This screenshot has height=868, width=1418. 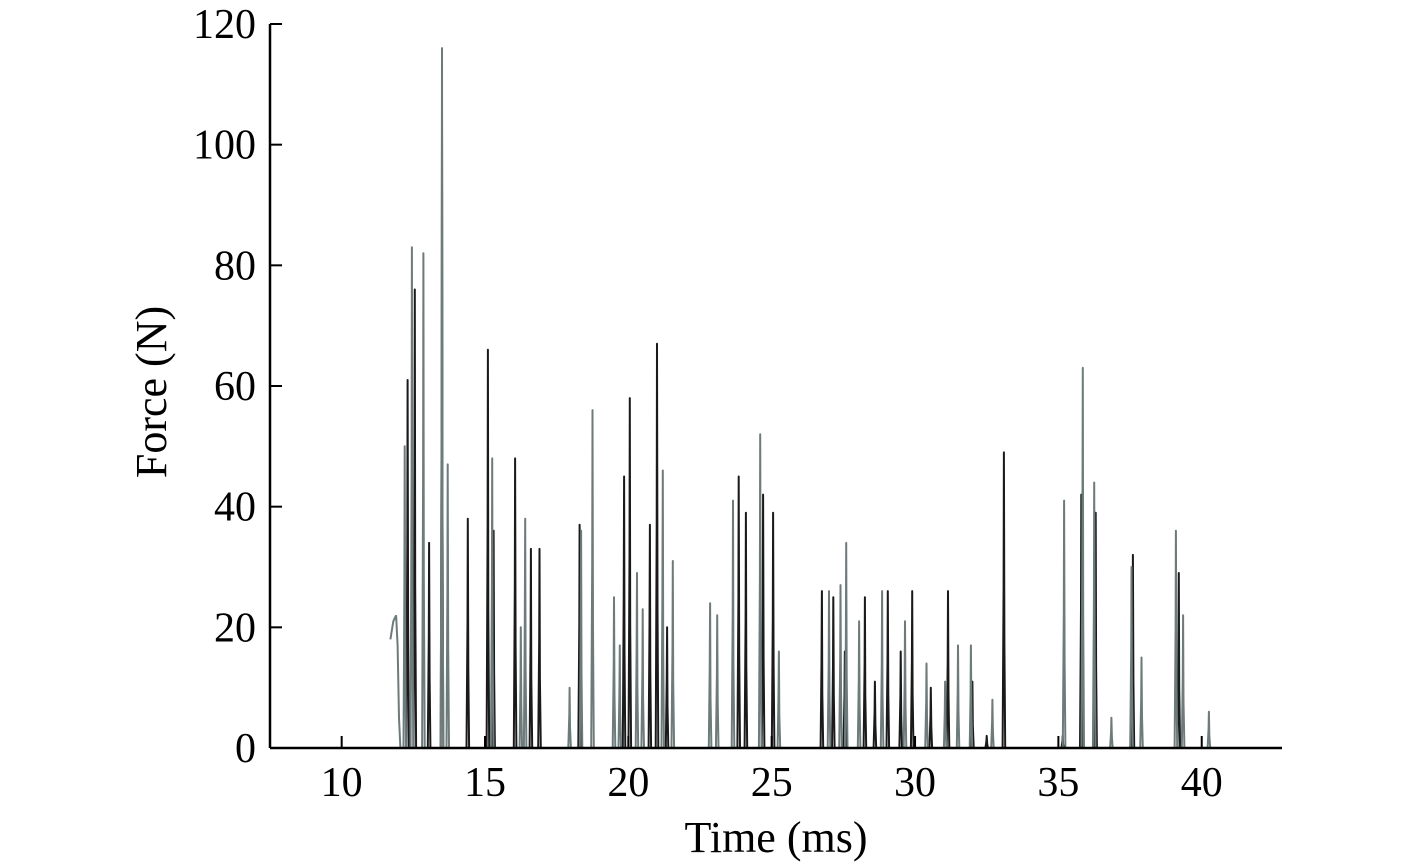 What do you see at coordinates (915, 783) in the screenshot?
I see `x-tick-label: 30` at bounding box center [915, 783].